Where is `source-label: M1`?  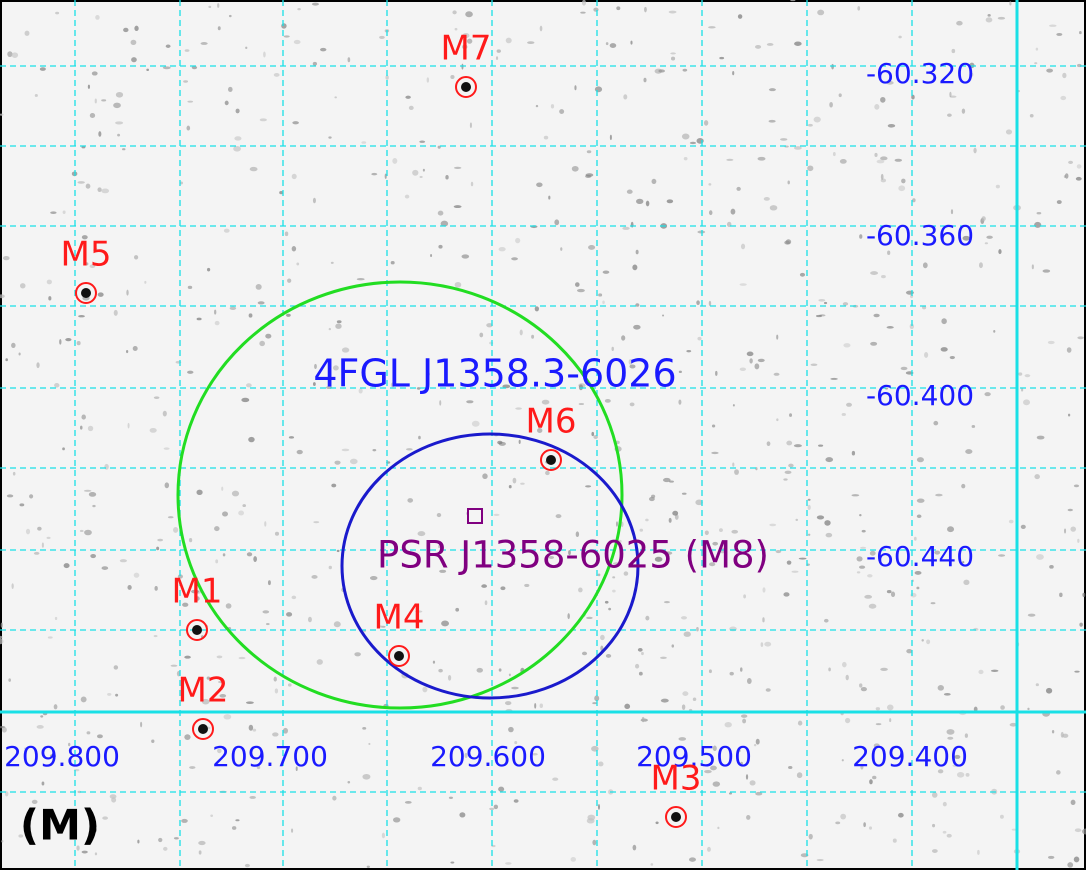
source-label: M1 is located at coordinates (197, 592).